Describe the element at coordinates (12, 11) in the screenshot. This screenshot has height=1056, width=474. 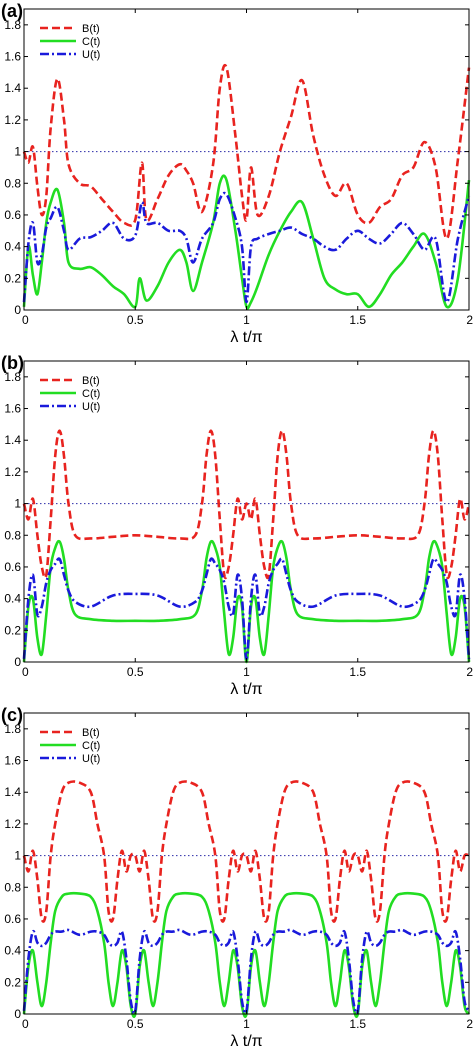
I see `panel-label: (a)` at that location.